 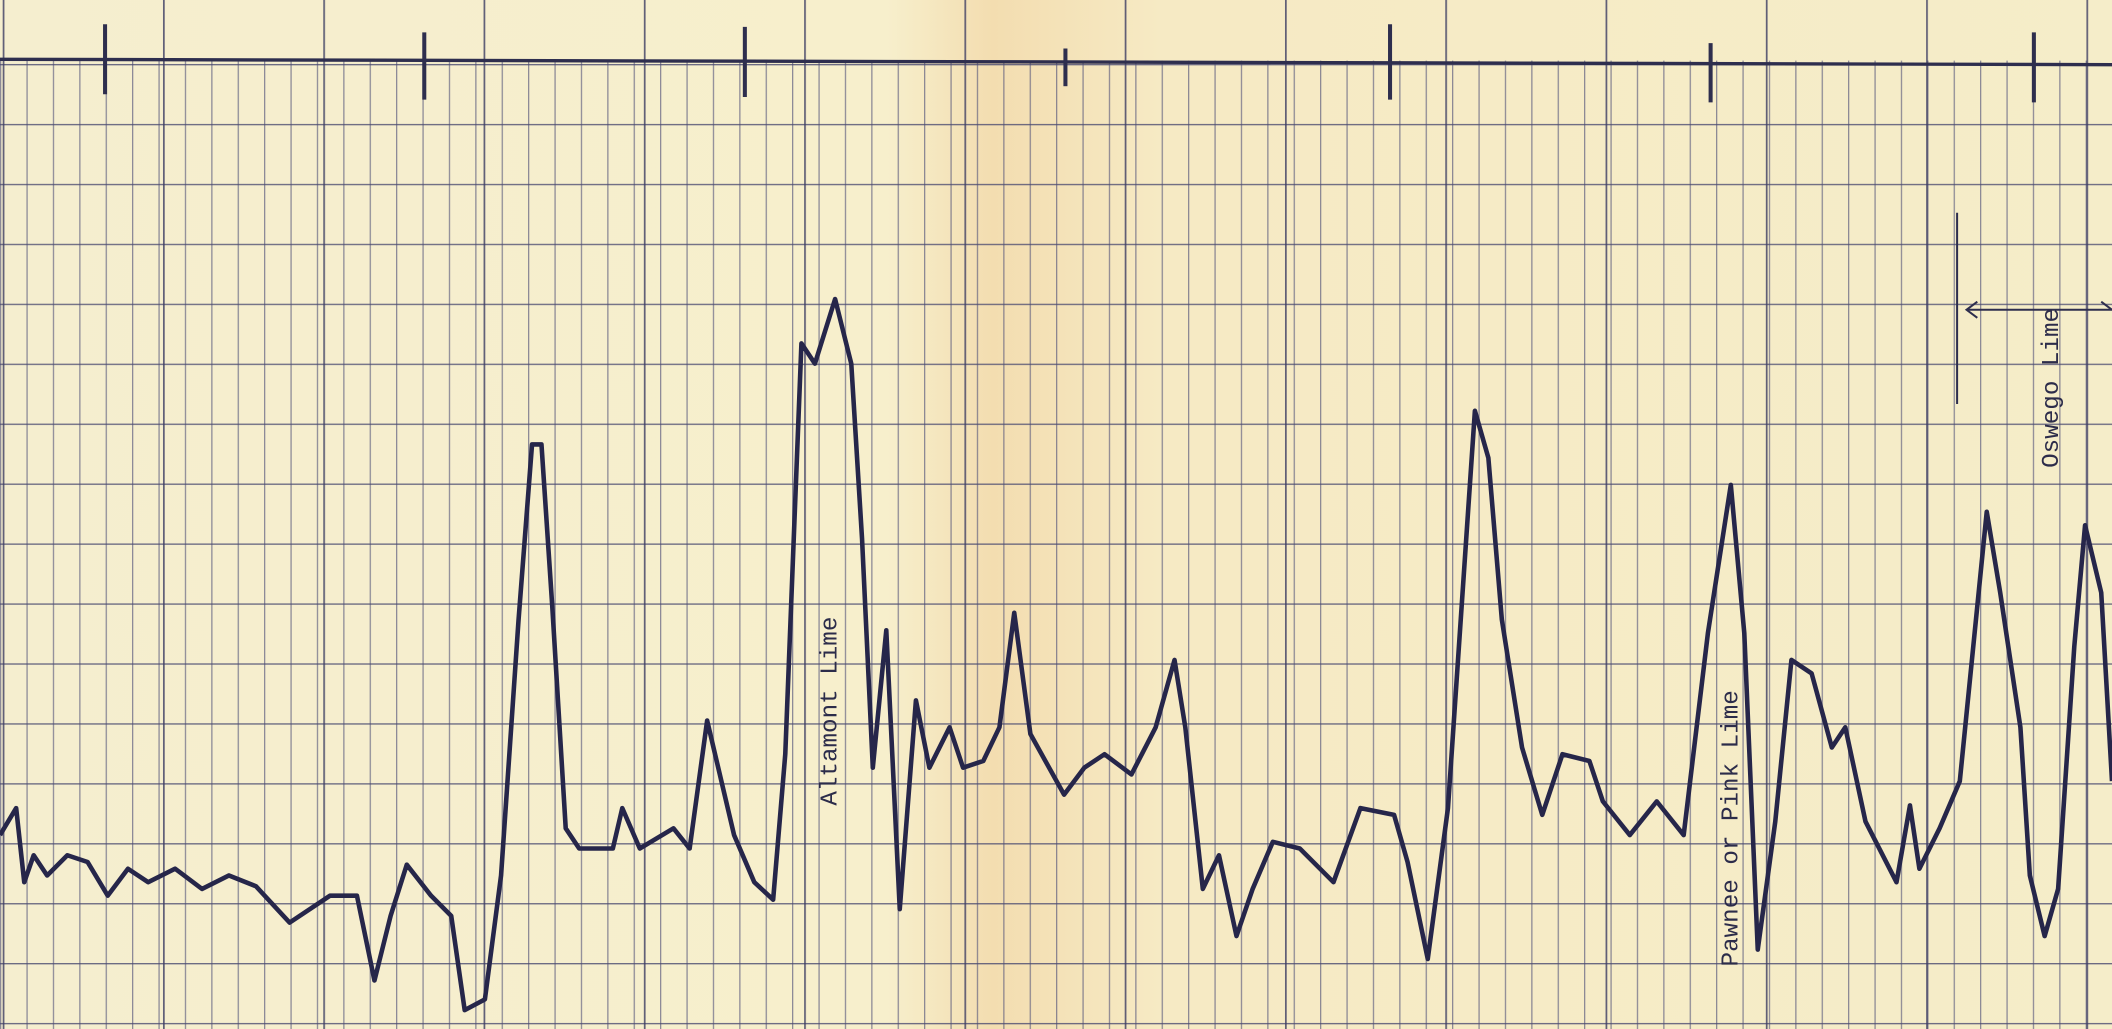 What do you see at coordinates (2034, 308) in the screenshot?
I see `oswego-marker` at bounding box center [2034, 308].